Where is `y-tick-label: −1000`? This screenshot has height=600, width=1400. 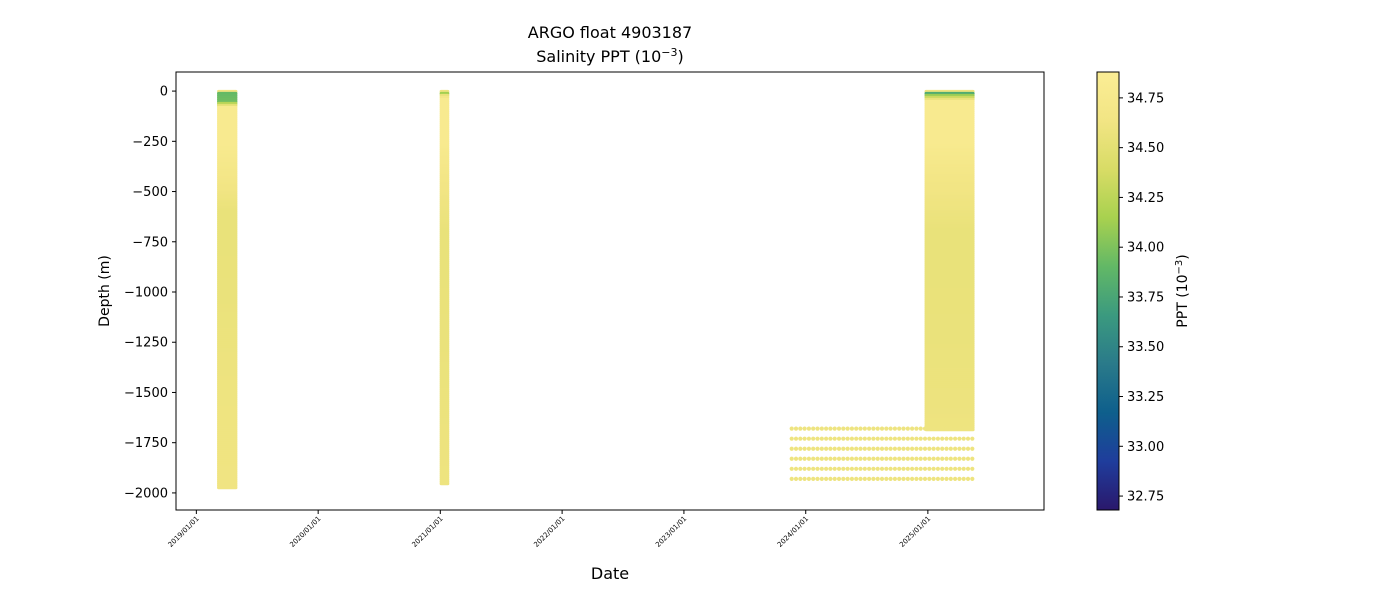 y-tick-label: −1000 is located at coordinates (146, 293).